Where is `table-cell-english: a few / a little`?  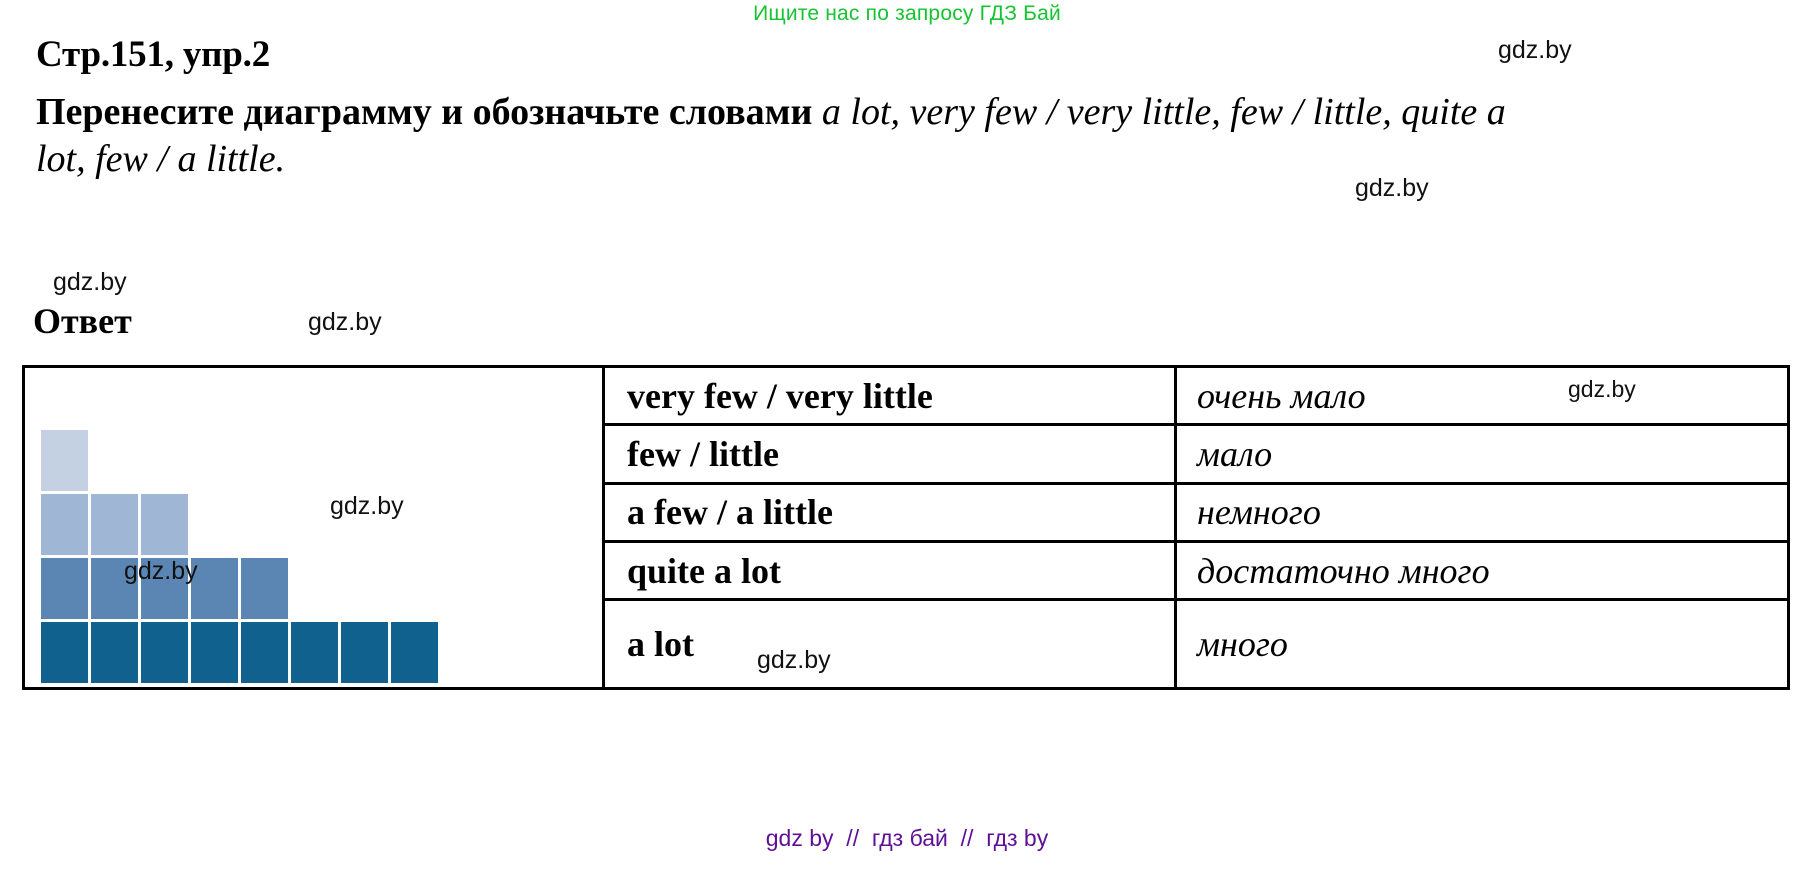
table-cell-english: a few / a little is located at coordinates (891, 512).